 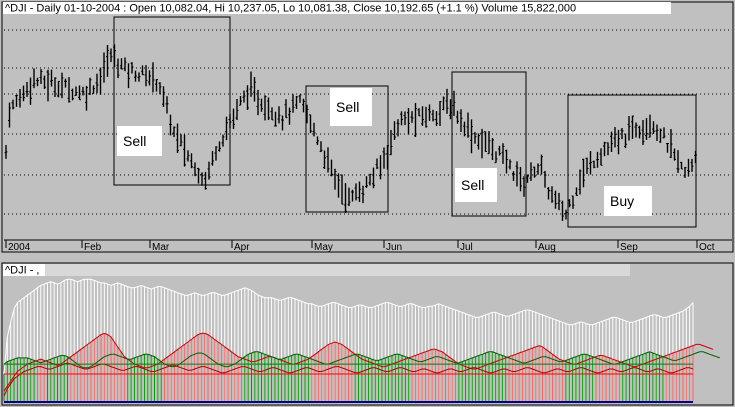 What do you see at coordinates (629, 247) in the screenshot?
I see `x-tick-label: Sep` at bounding box center [629, 247].